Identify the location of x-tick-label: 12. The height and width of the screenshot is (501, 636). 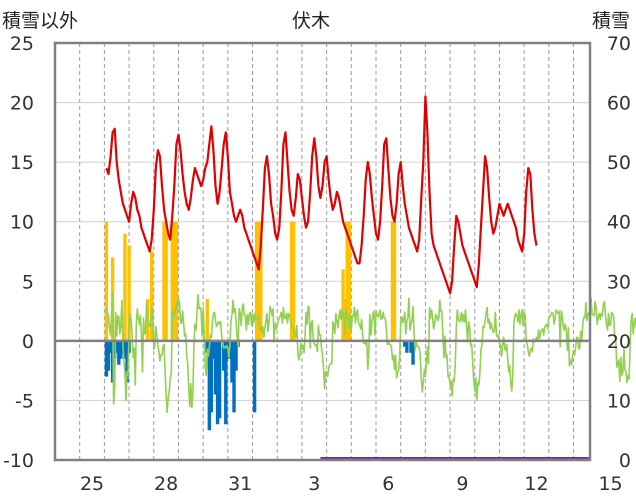
(536, 484).